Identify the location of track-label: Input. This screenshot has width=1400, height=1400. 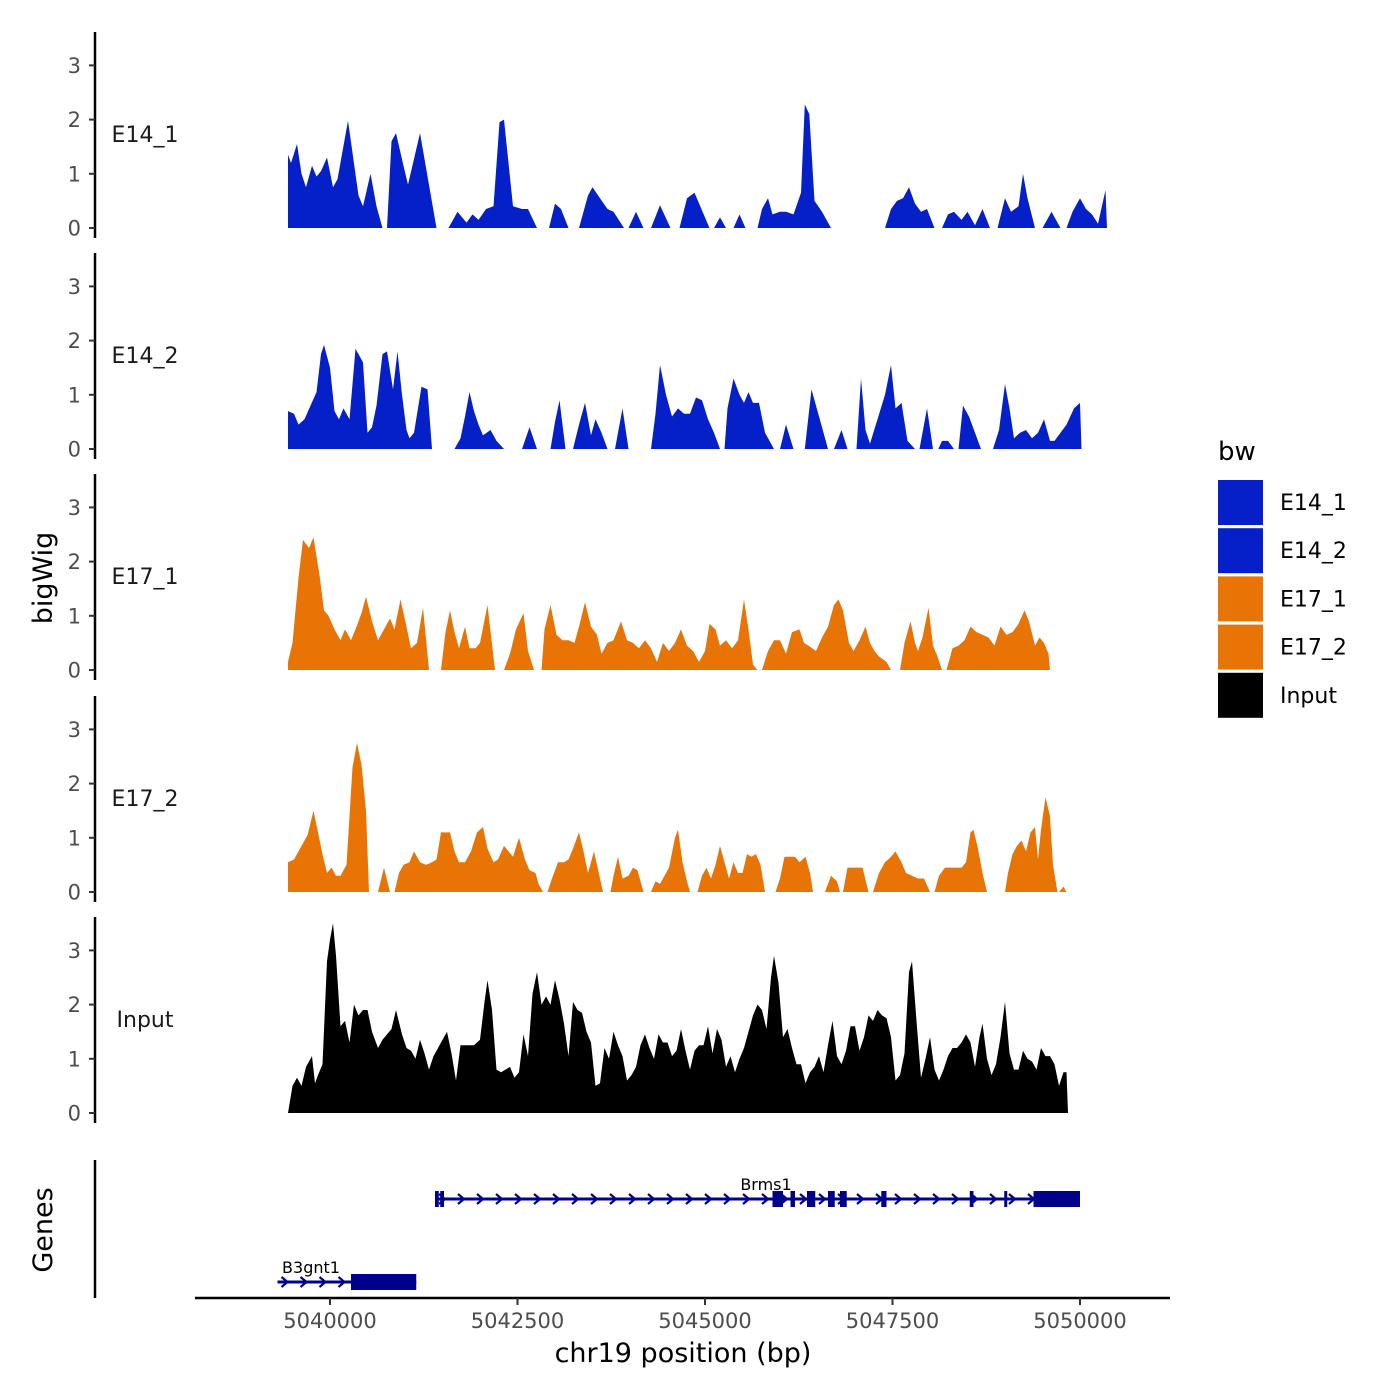
(145, 1020).